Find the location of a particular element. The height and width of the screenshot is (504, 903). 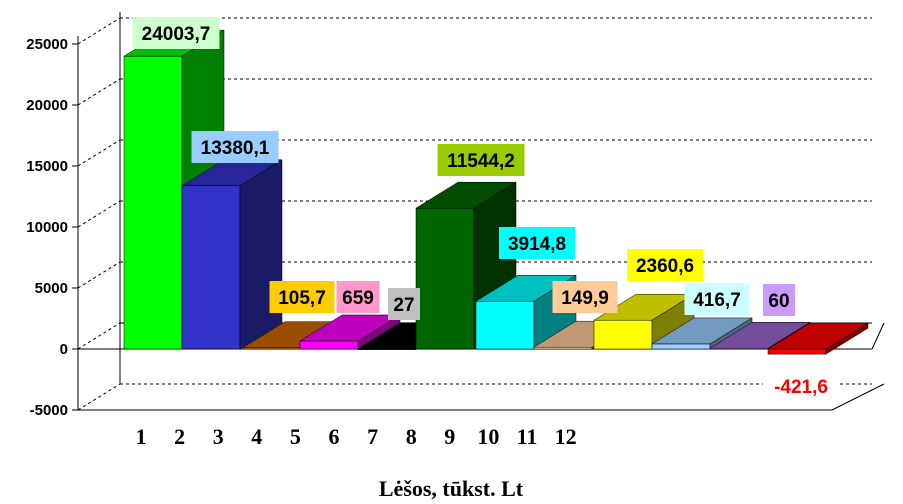

data-label-text: 13380,1 is located at coordinates (235, 148).